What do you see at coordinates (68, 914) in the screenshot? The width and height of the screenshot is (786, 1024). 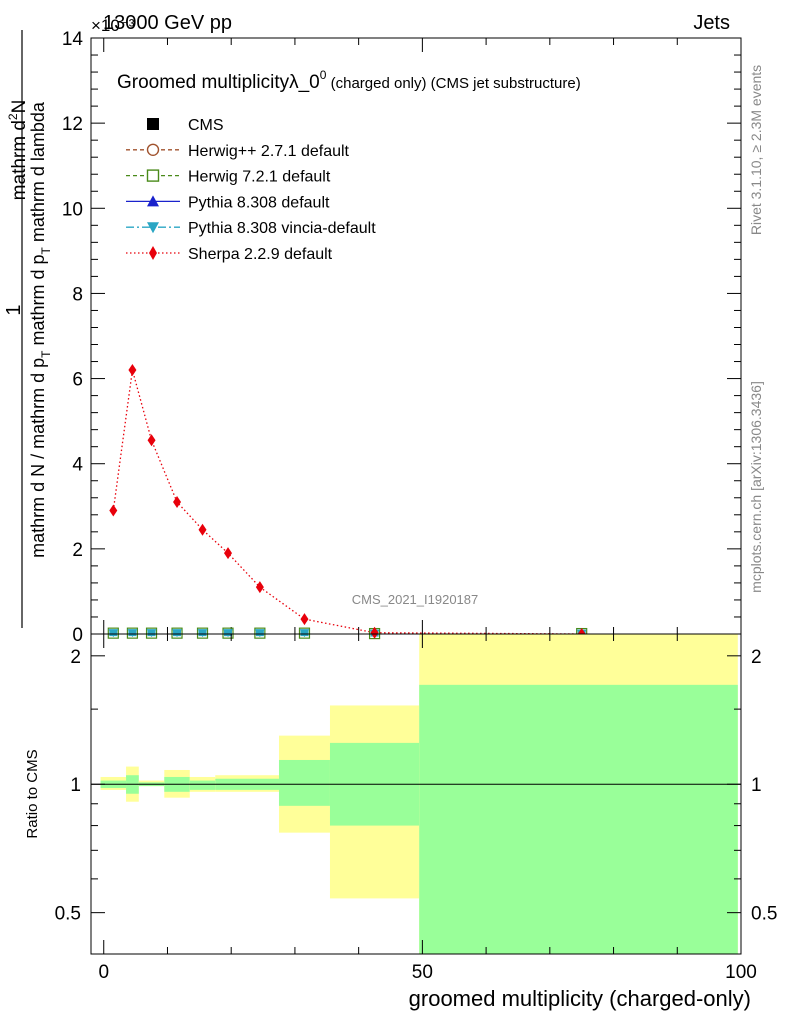 I see `ratio-y-tick-label: 0.5` at bounding box center [68, 914].